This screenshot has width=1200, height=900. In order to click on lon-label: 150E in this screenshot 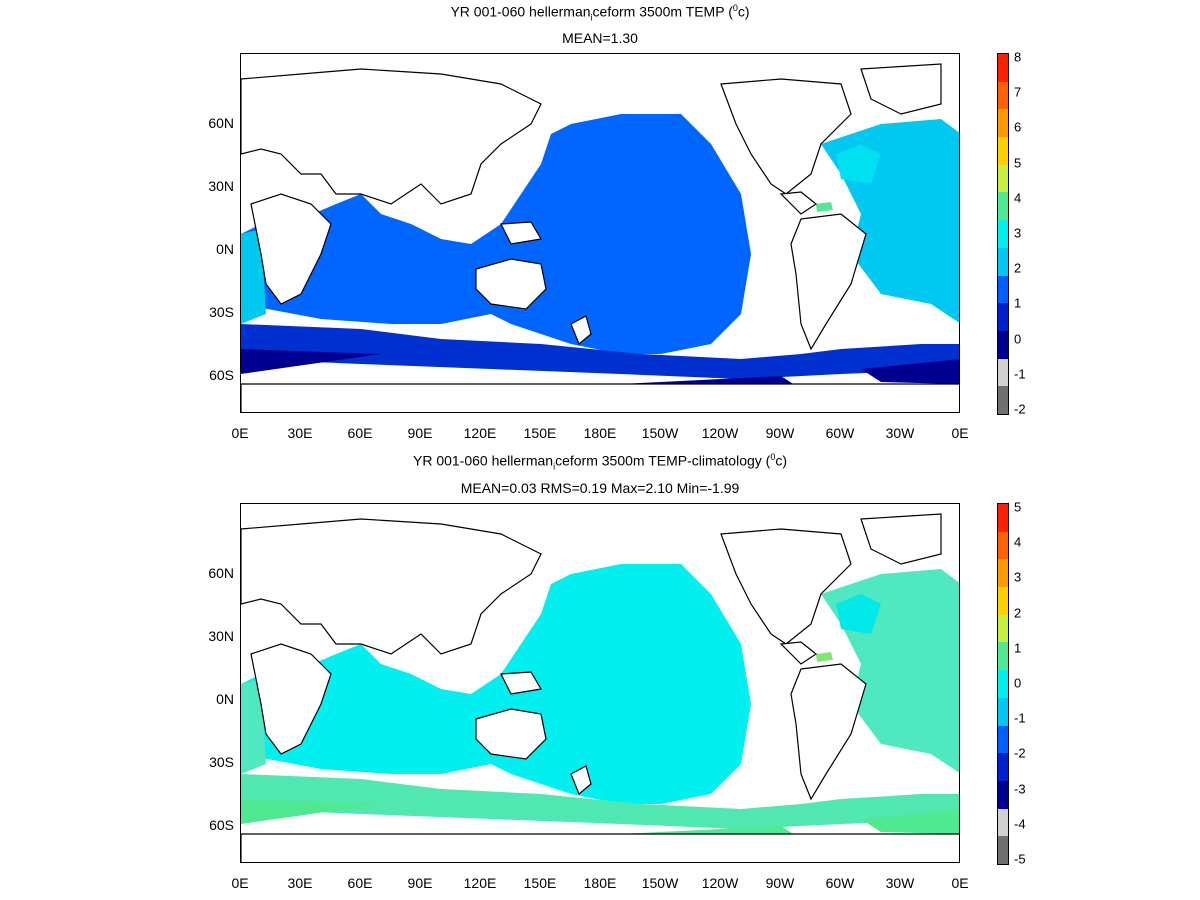, I will do `click(540, 883)`.